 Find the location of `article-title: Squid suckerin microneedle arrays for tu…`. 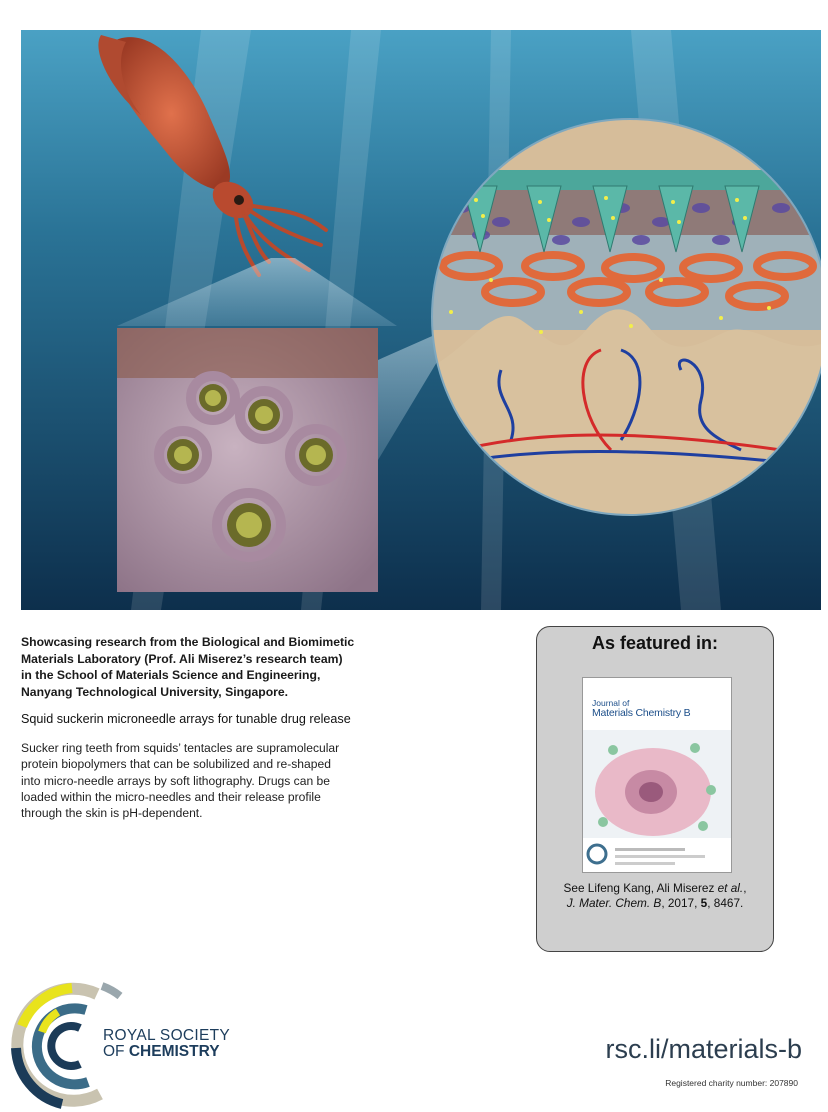

article-title: Squid suckerin microneedle arrays for tu… is located at coordinates (186, 719).